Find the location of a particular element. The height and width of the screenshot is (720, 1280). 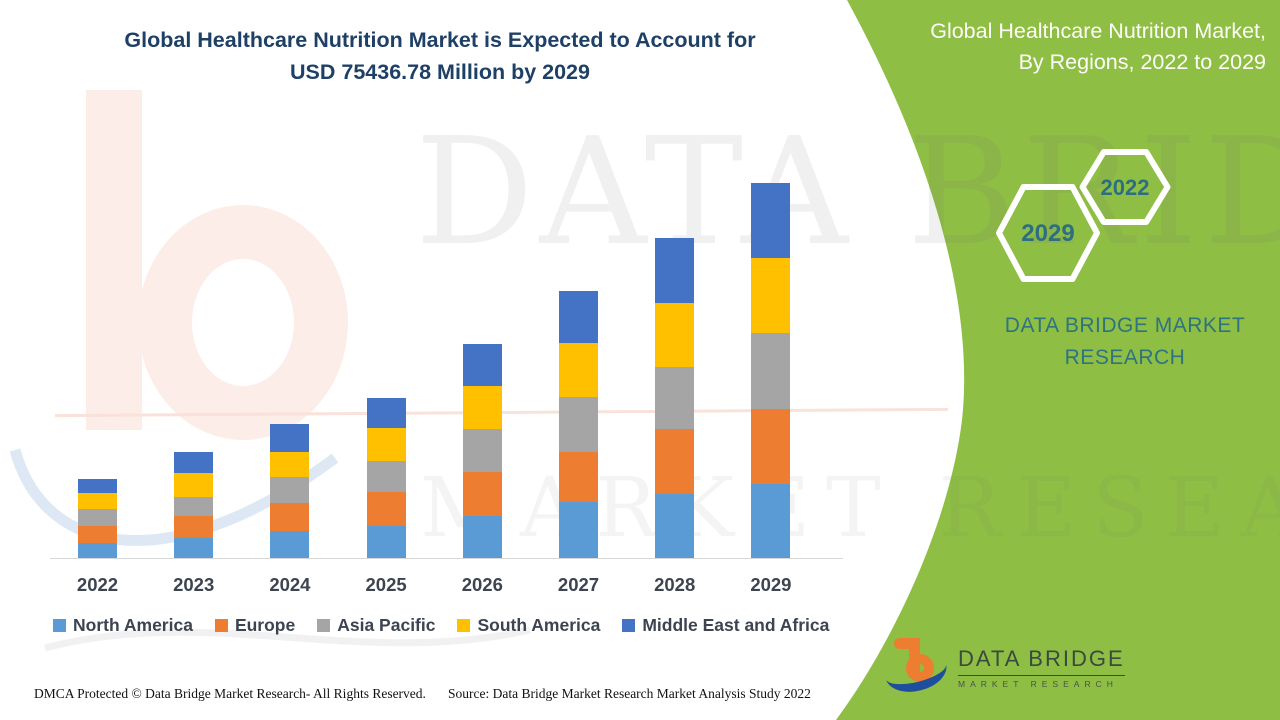

brand-text-line1: DATA BRIDGE MARKET is located at coordinates (1125, 325).